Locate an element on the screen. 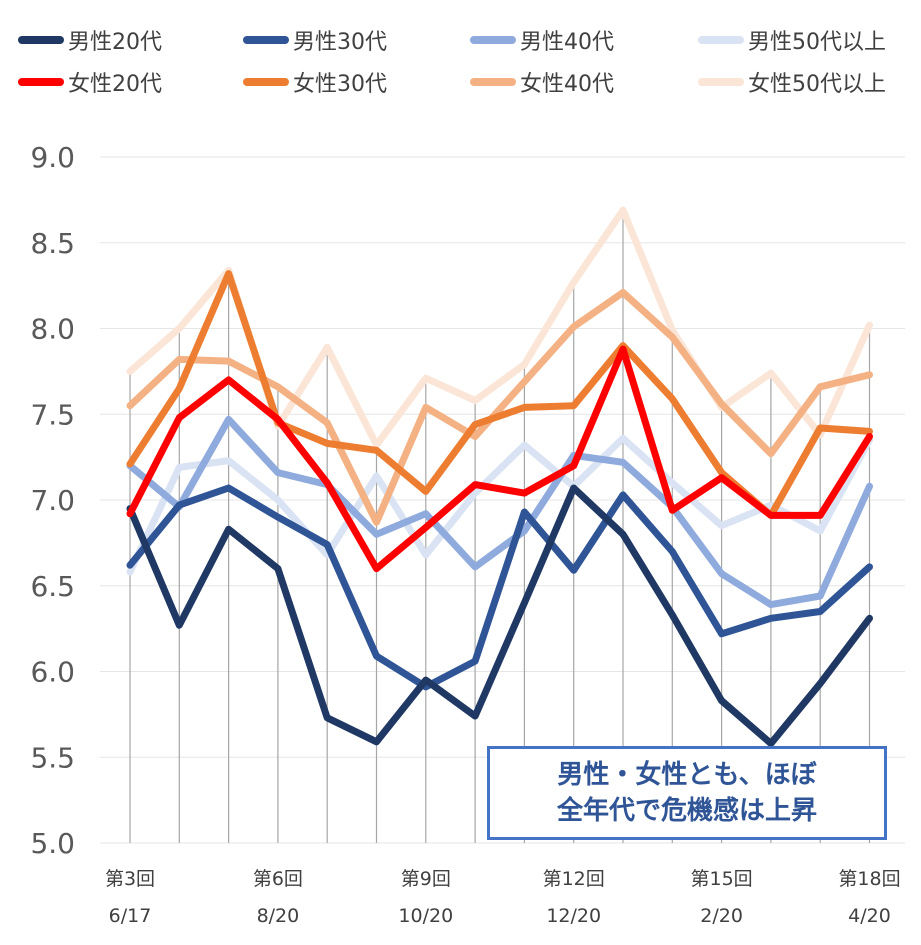 The height and width of the screenshot is (945, 921). legend-label: 女性50代以上 is located at coordinates (817, 84).